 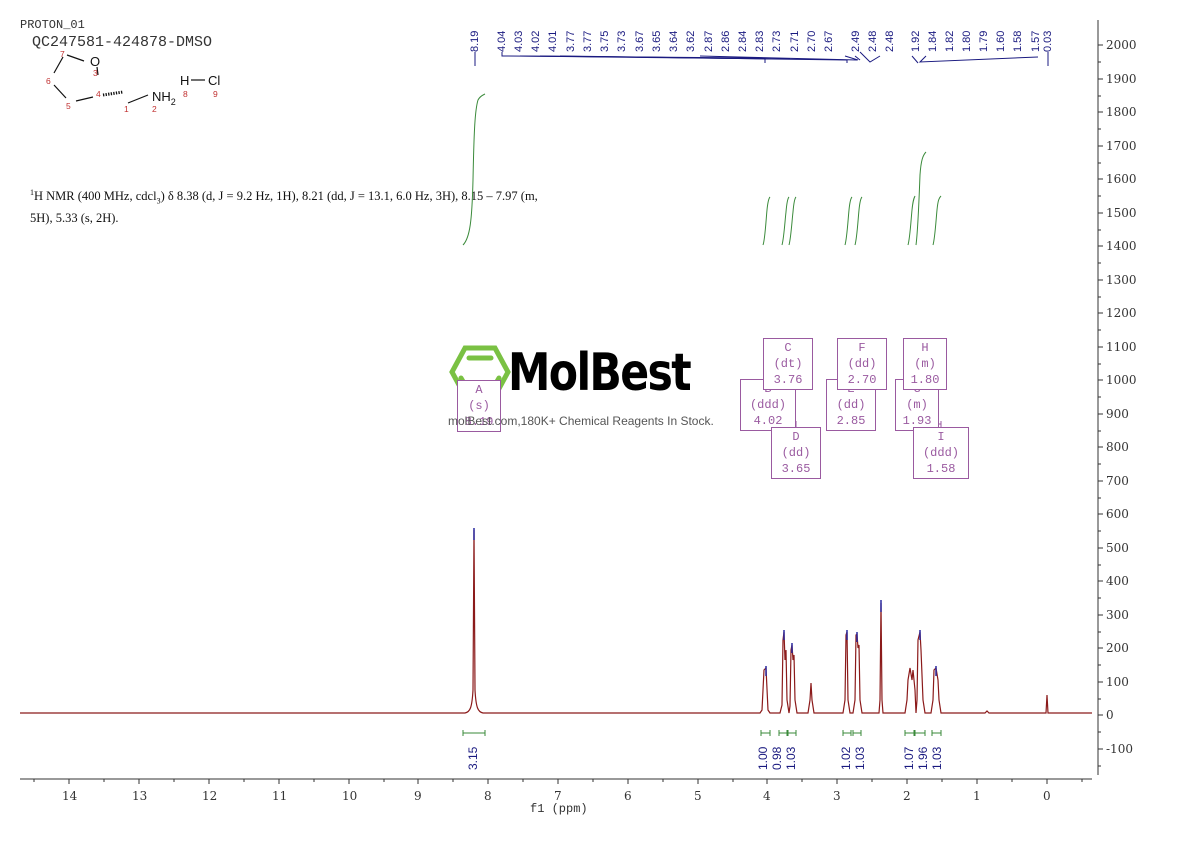 I want to click on x-tick: 8, so click(x=488, y=796).